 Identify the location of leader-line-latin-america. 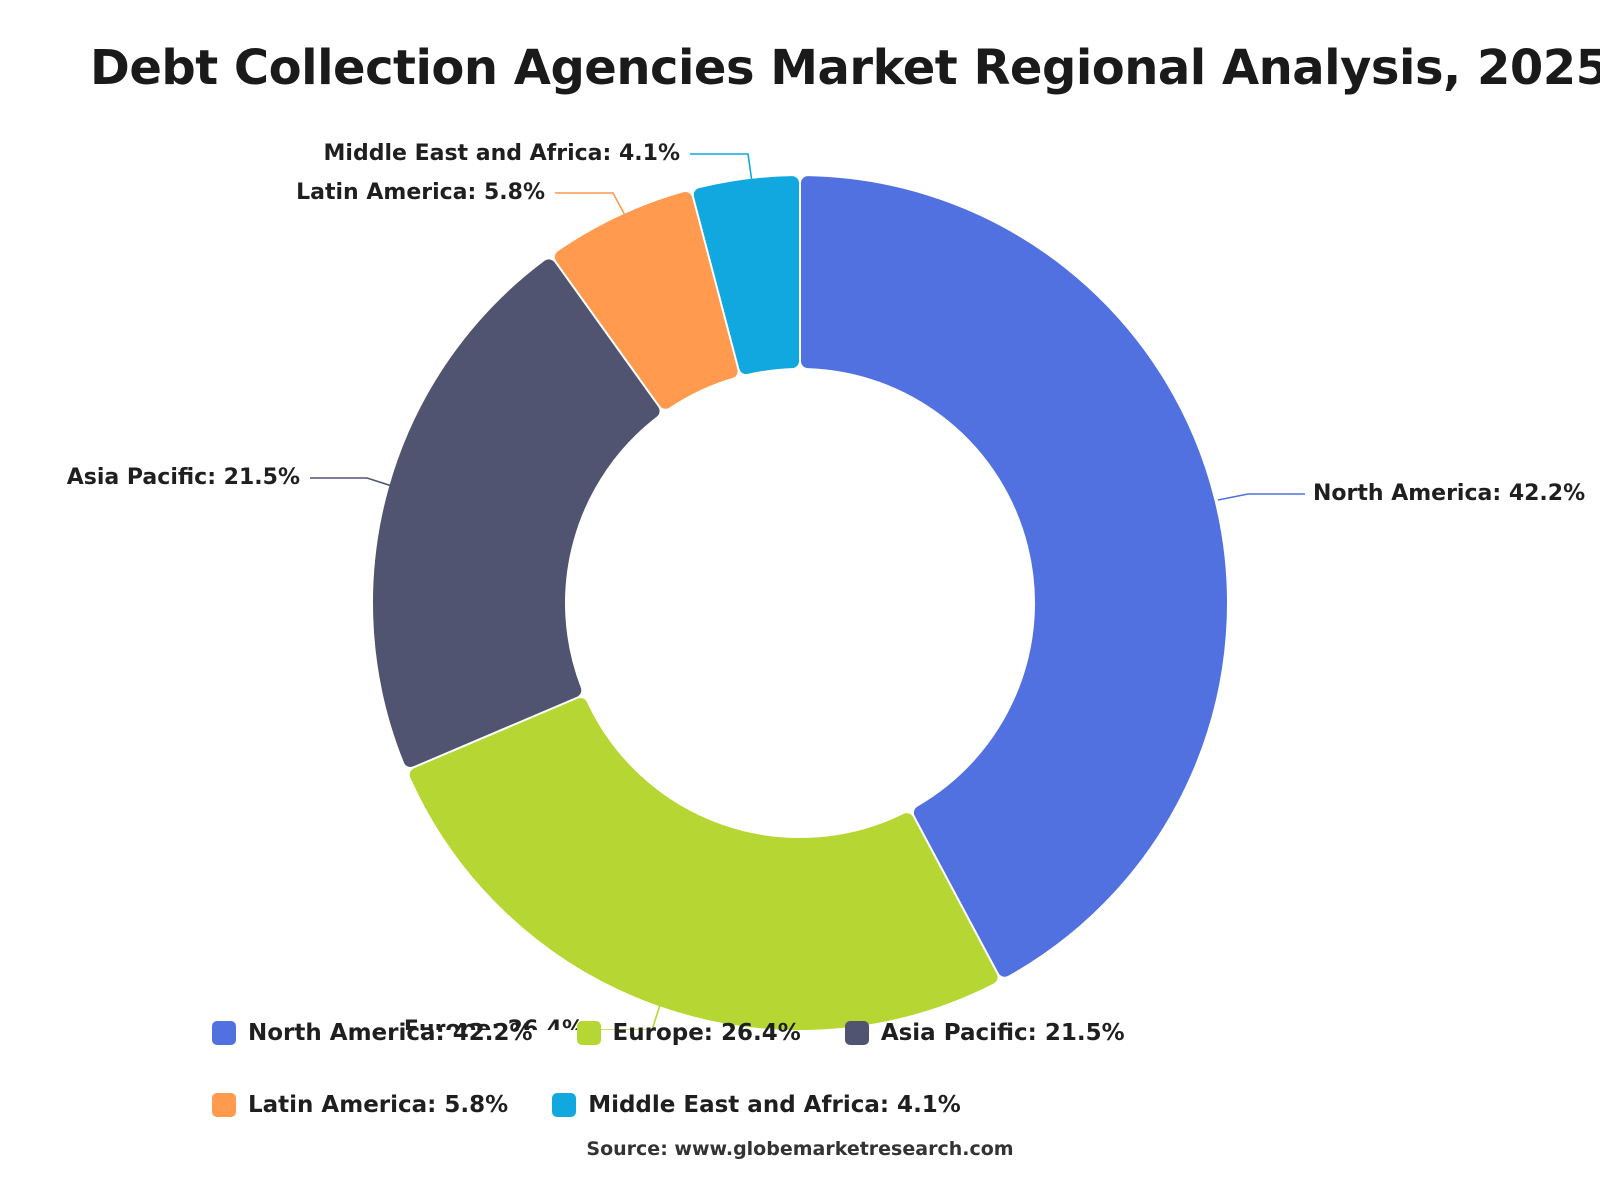
(591, 206).